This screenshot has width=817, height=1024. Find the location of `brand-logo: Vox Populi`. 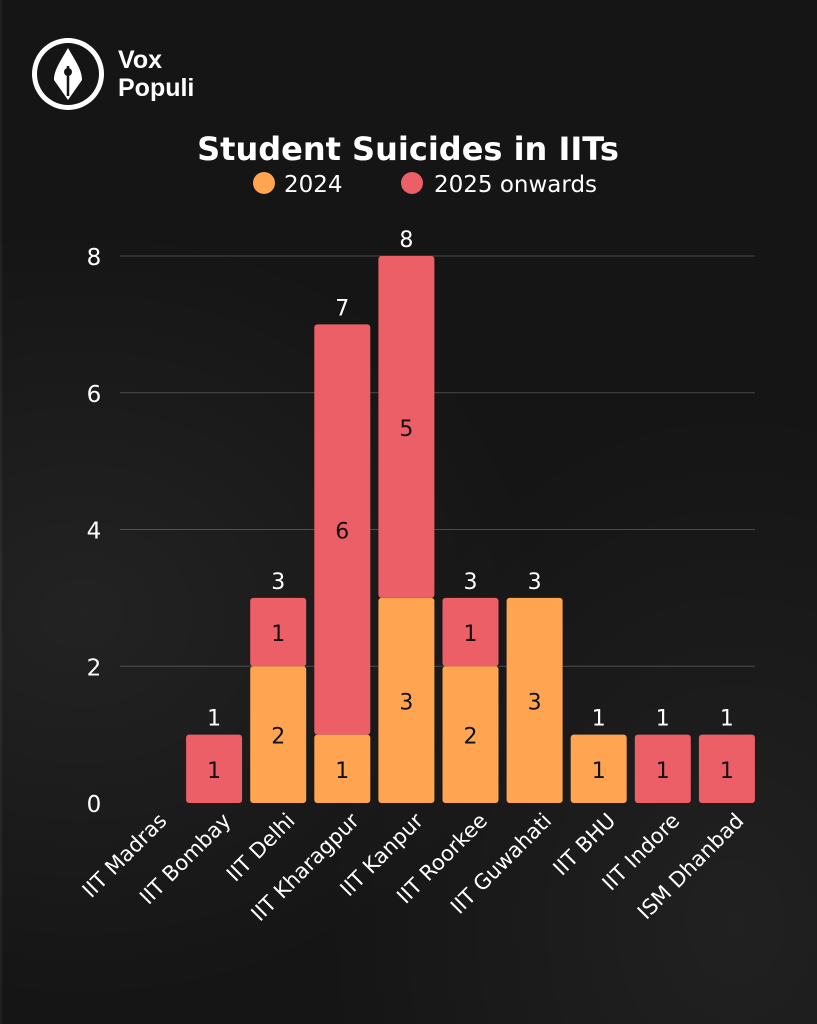

brand-logo: Vox Populi is located at coordinates (112, 74).